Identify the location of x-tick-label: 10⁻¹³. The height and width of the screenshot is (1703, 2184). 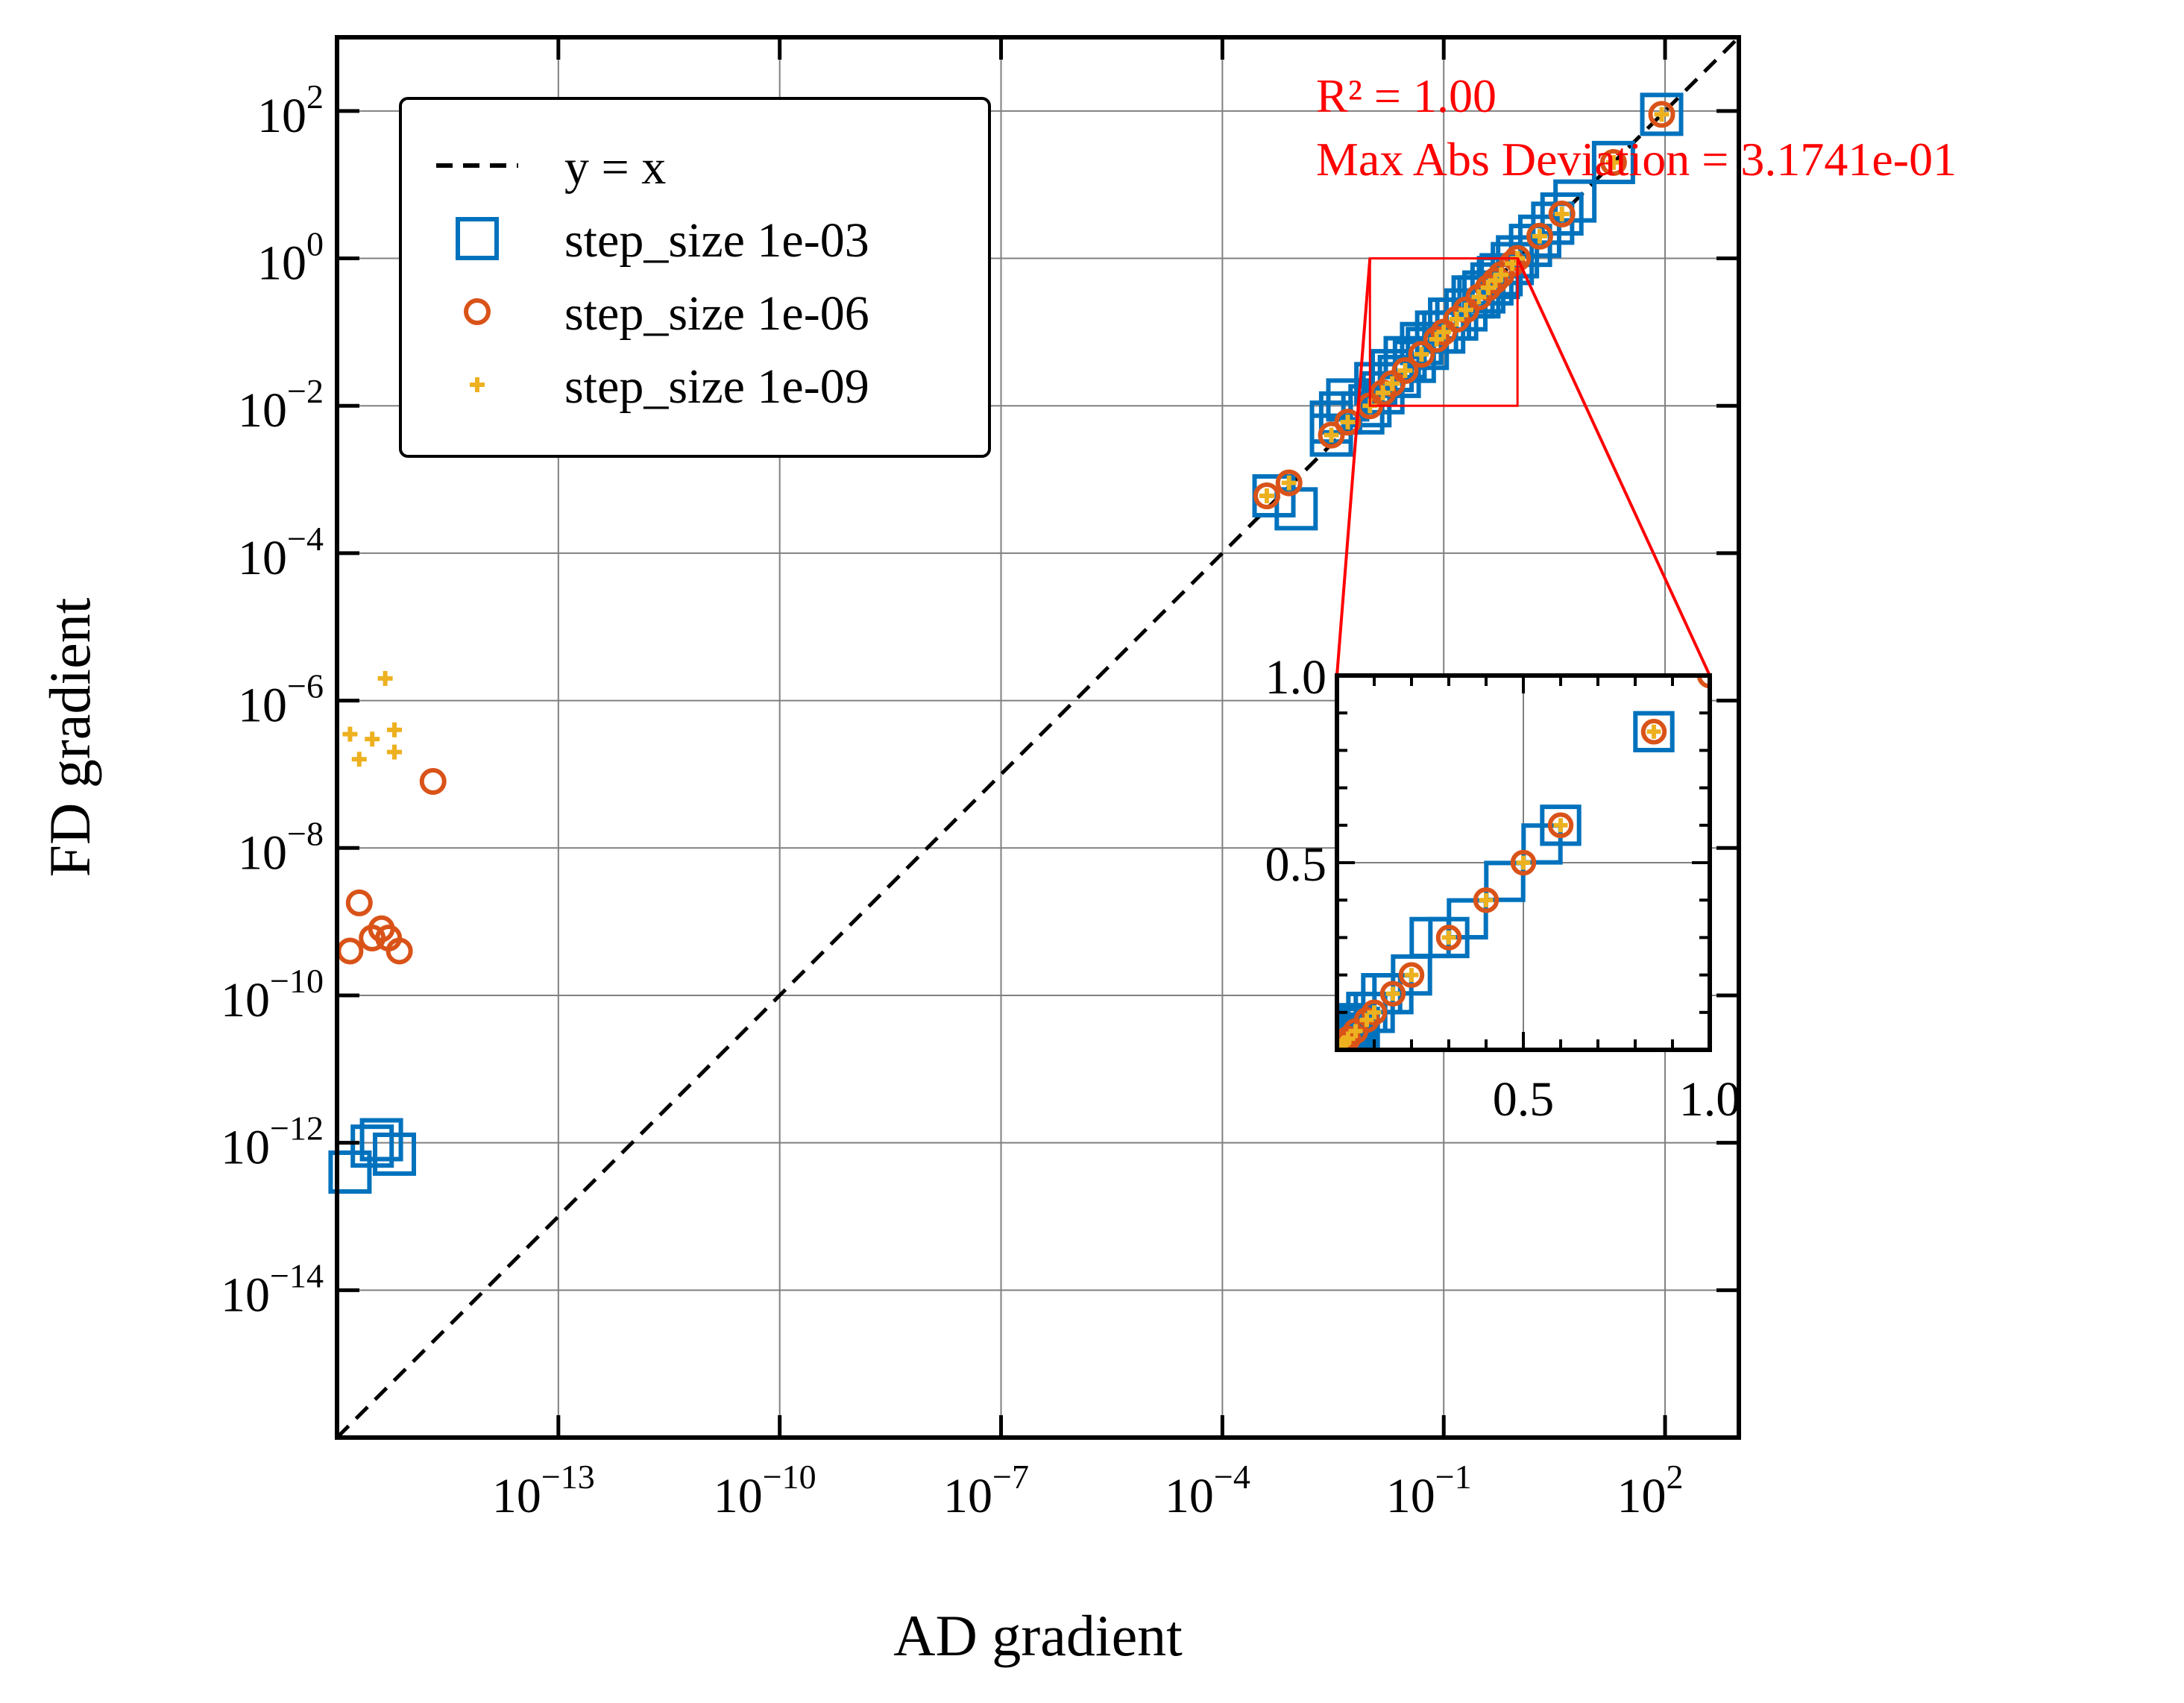
(543, 1490).